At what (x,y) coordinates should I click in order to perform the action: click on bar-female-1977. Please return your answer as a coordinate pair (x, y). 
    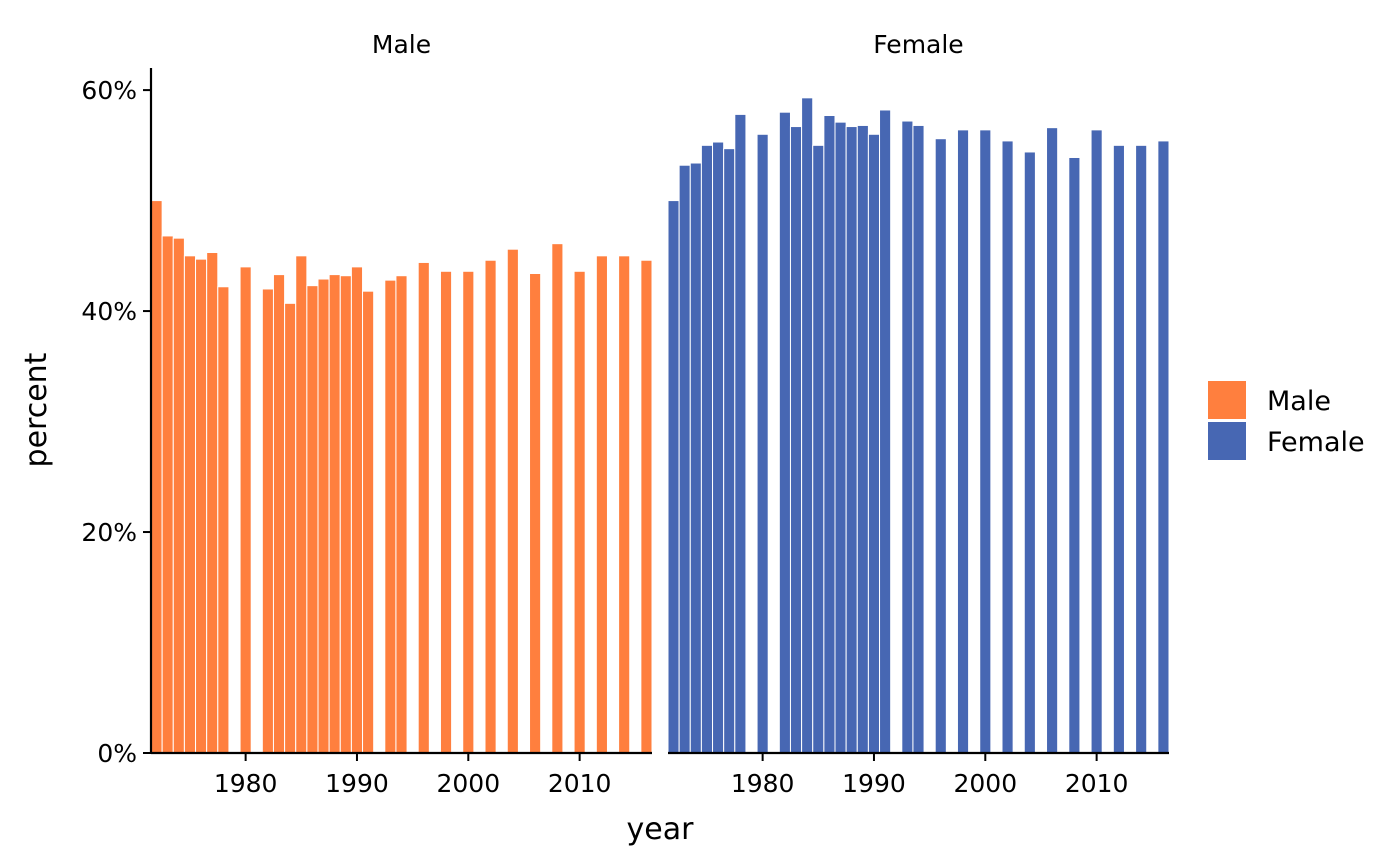
    Looking at the image, I should click on (729, 451).